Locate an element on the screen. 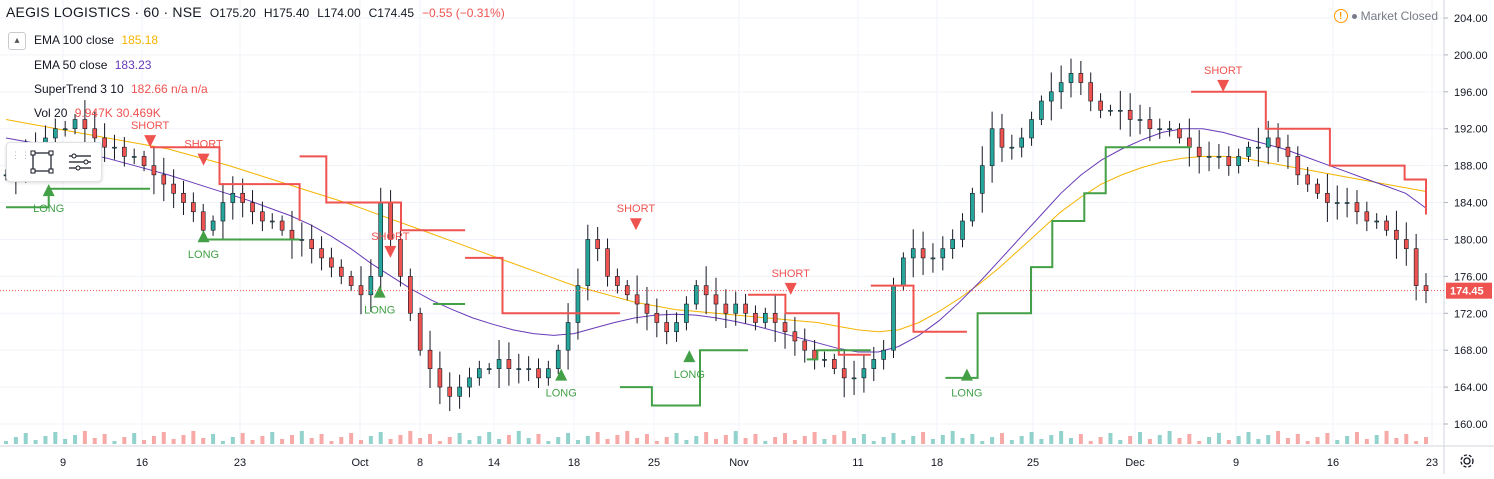  drawing-toolbox: ⋮⋮ is located at coordinates (54, 162).